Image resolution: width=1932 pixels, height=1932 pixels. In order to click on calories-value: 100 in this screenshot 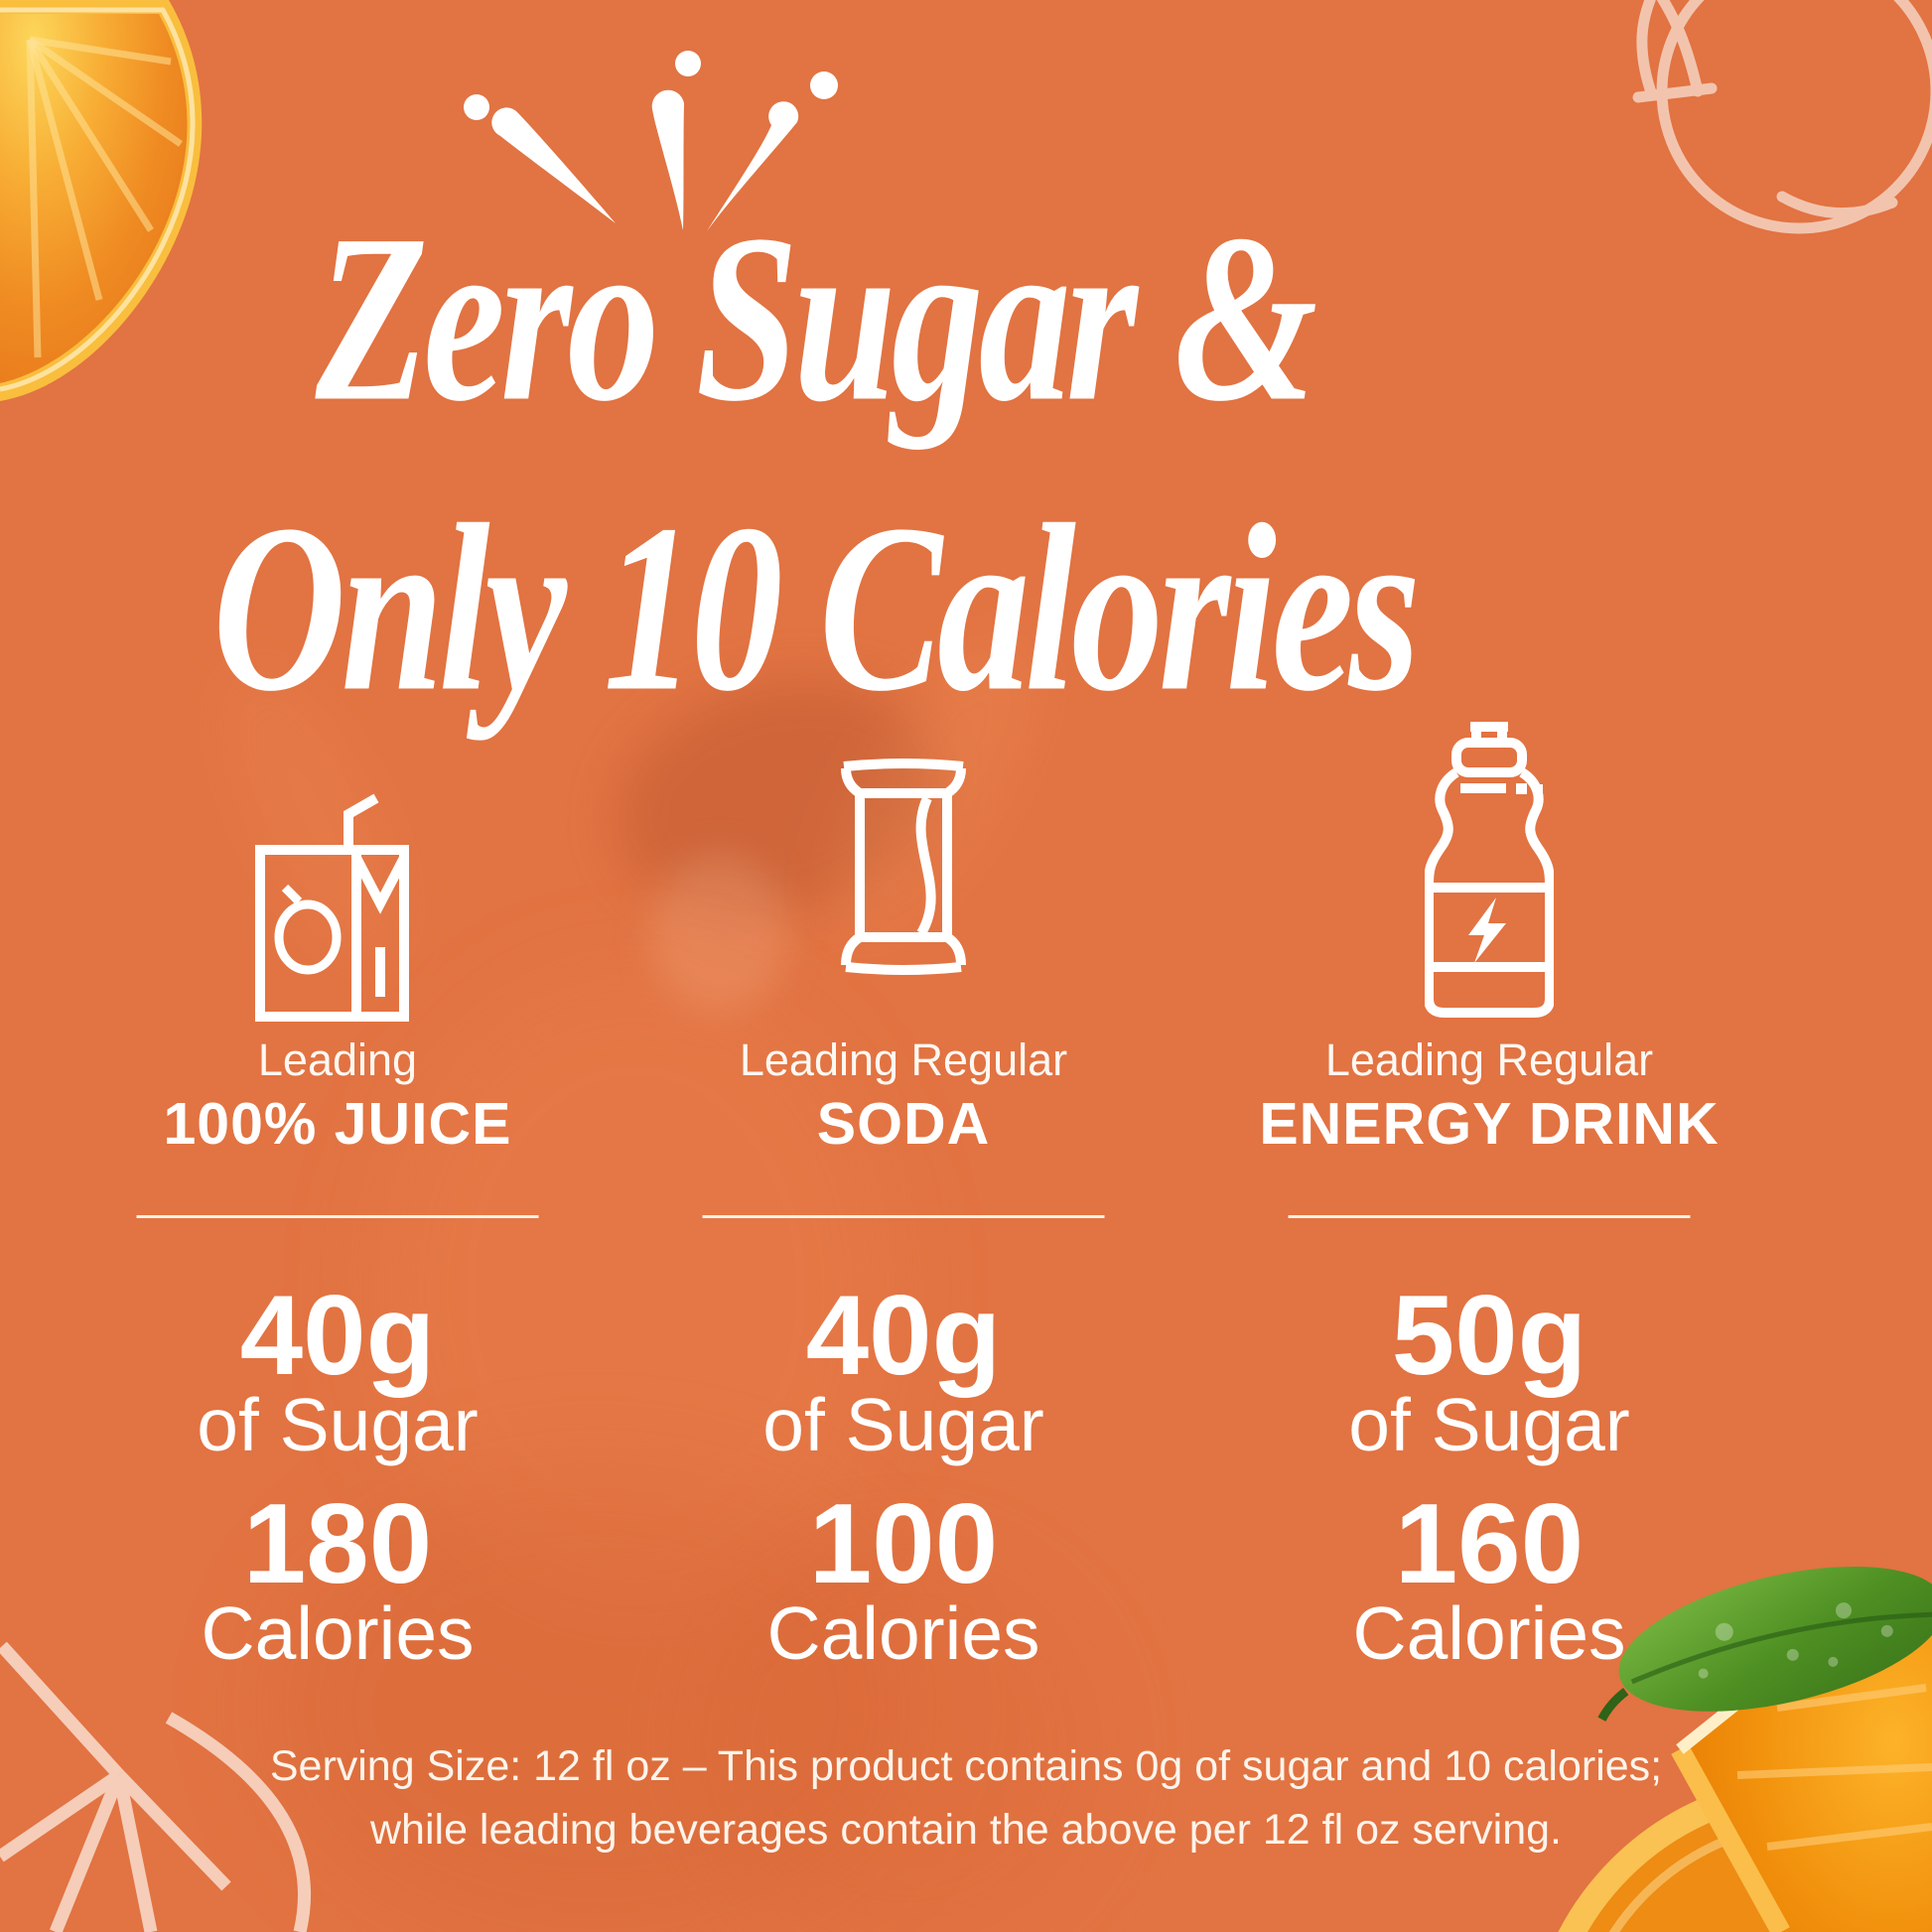, I will do `click(903, 1544)`.